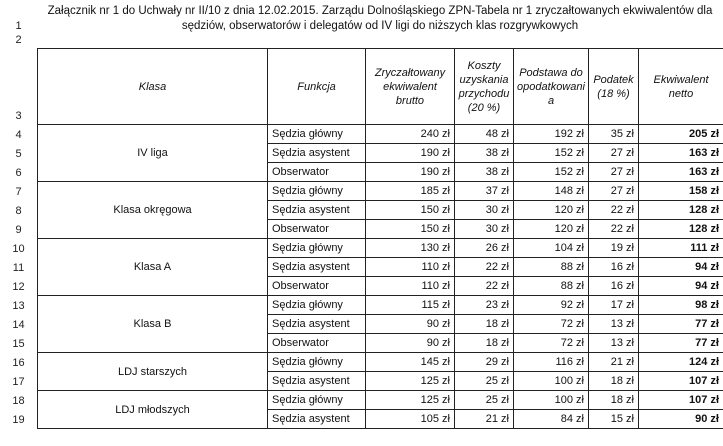 This screenshot has height=446, width=723. I want to click on row-number: 6, so click(18, 173).